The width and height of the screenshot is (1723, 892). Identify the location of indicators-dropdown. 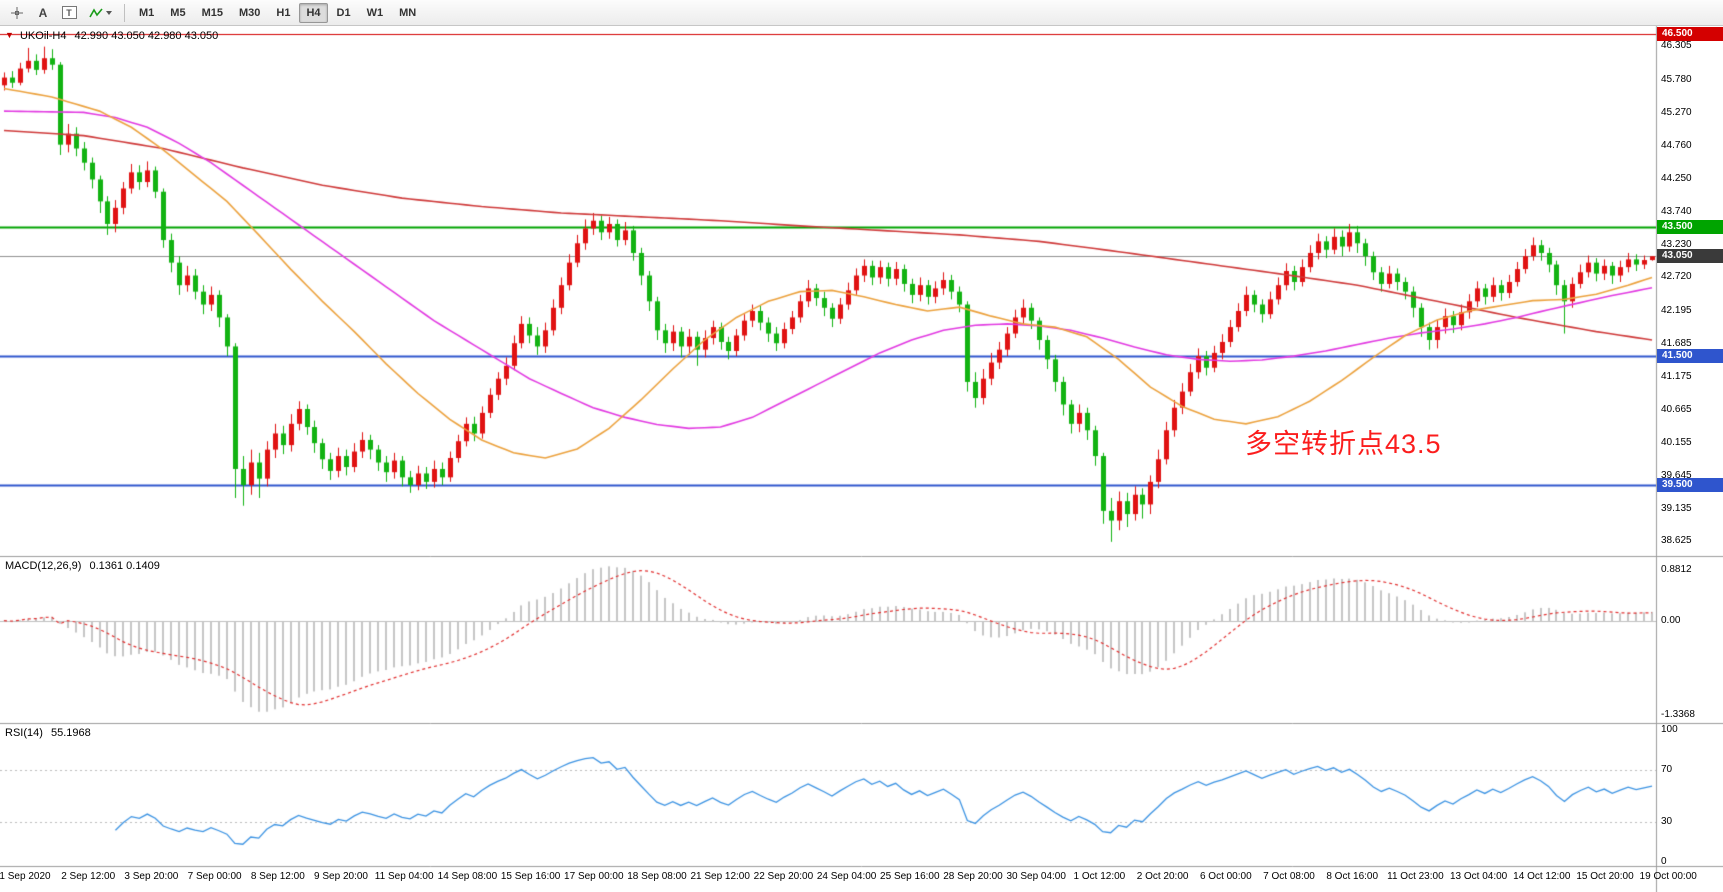
(100, 13).